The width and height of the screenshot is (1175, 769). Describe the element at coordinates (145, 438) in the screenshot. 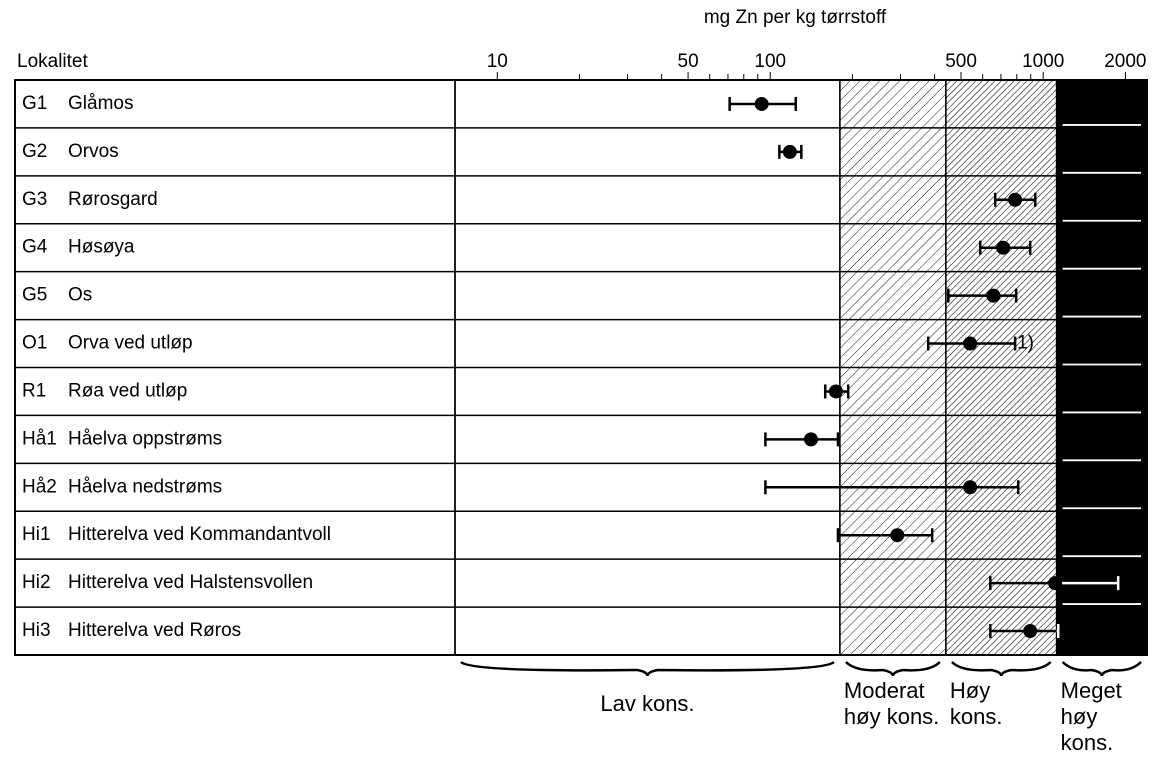

I see `row-label: Håelva oppstrøms` at that location.